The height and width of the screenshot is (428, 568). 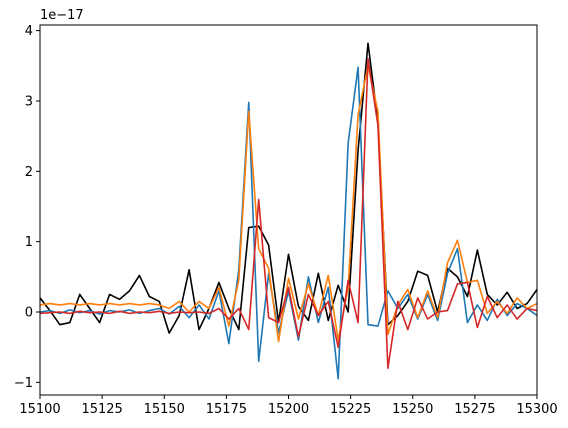 I want to click on x-tick-label: 15150, so click(x=164, y=409).